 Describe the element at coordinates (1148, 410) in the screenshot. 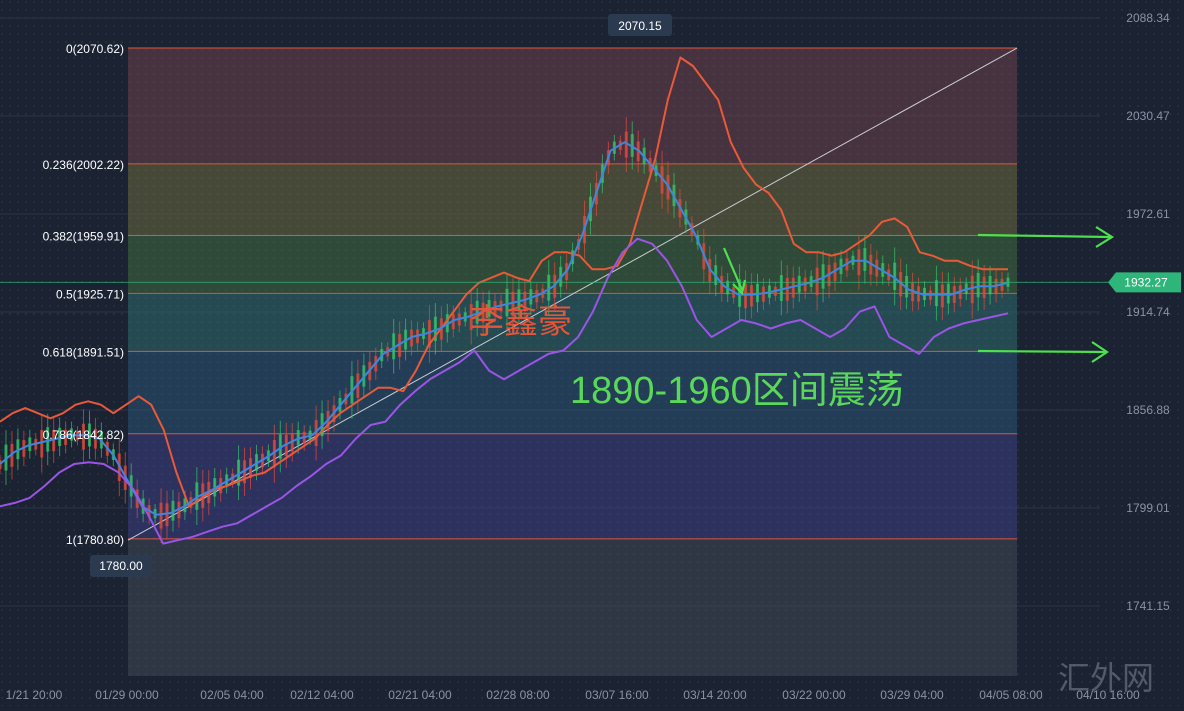

I see `y-tick-label: 1856.88` at that location.